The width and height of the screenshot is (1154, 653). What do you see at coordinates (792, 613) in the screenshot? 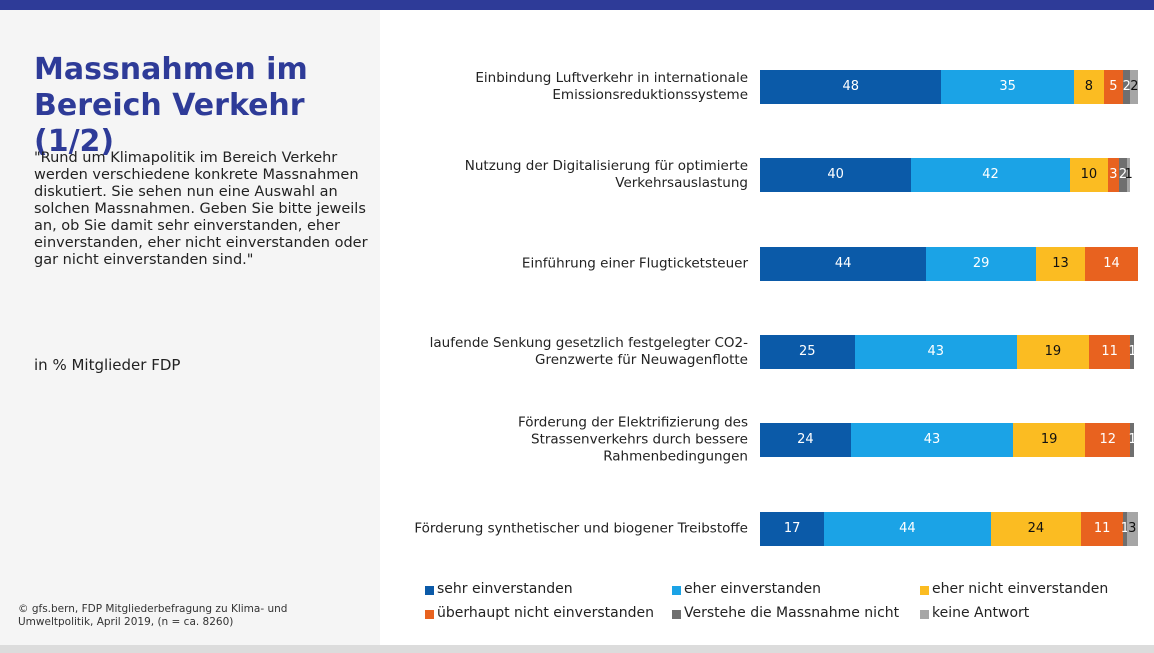
I see `legend-label: Verstehe die Massnahme nicht` at bounding box center [792, 613].